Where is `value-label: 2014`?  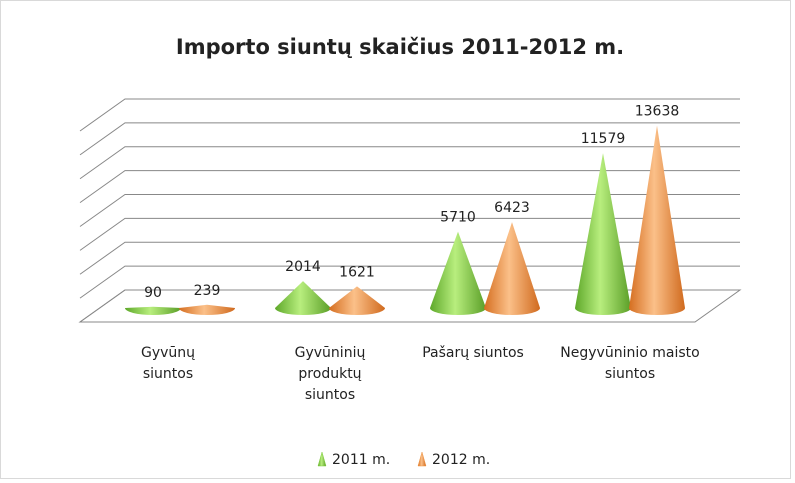
value-label: 2014 is located at coordinates (303, 267).